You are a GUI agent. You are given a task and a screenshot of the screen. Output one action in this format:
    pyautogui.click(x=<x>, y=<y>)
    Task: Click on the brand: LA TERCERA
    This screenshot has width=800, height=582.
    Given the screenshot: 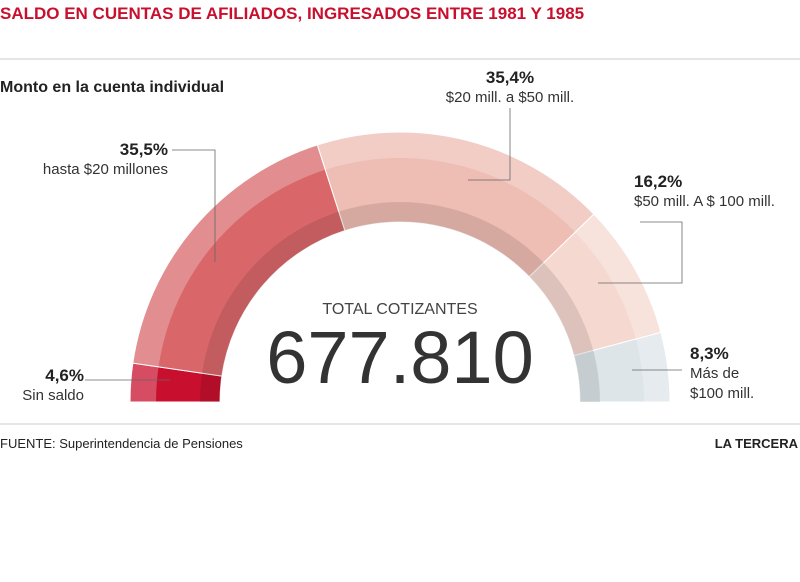 What is the action you would take?
    pyautogui.click(x=757, y=443)
    